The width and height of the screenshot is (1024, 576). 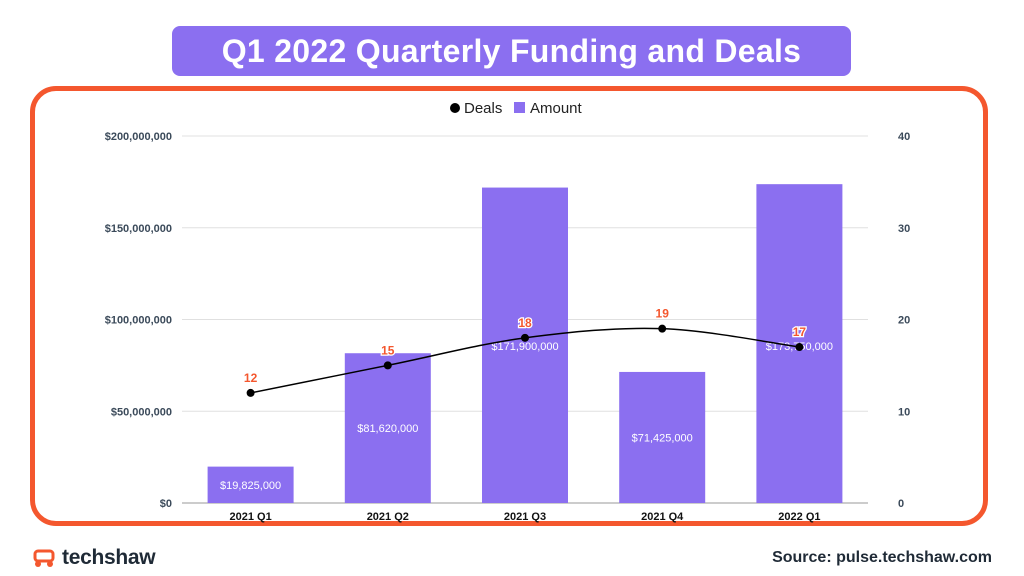 I want to click on chart-legend: Deals Amount, so click(x=516, y=108).